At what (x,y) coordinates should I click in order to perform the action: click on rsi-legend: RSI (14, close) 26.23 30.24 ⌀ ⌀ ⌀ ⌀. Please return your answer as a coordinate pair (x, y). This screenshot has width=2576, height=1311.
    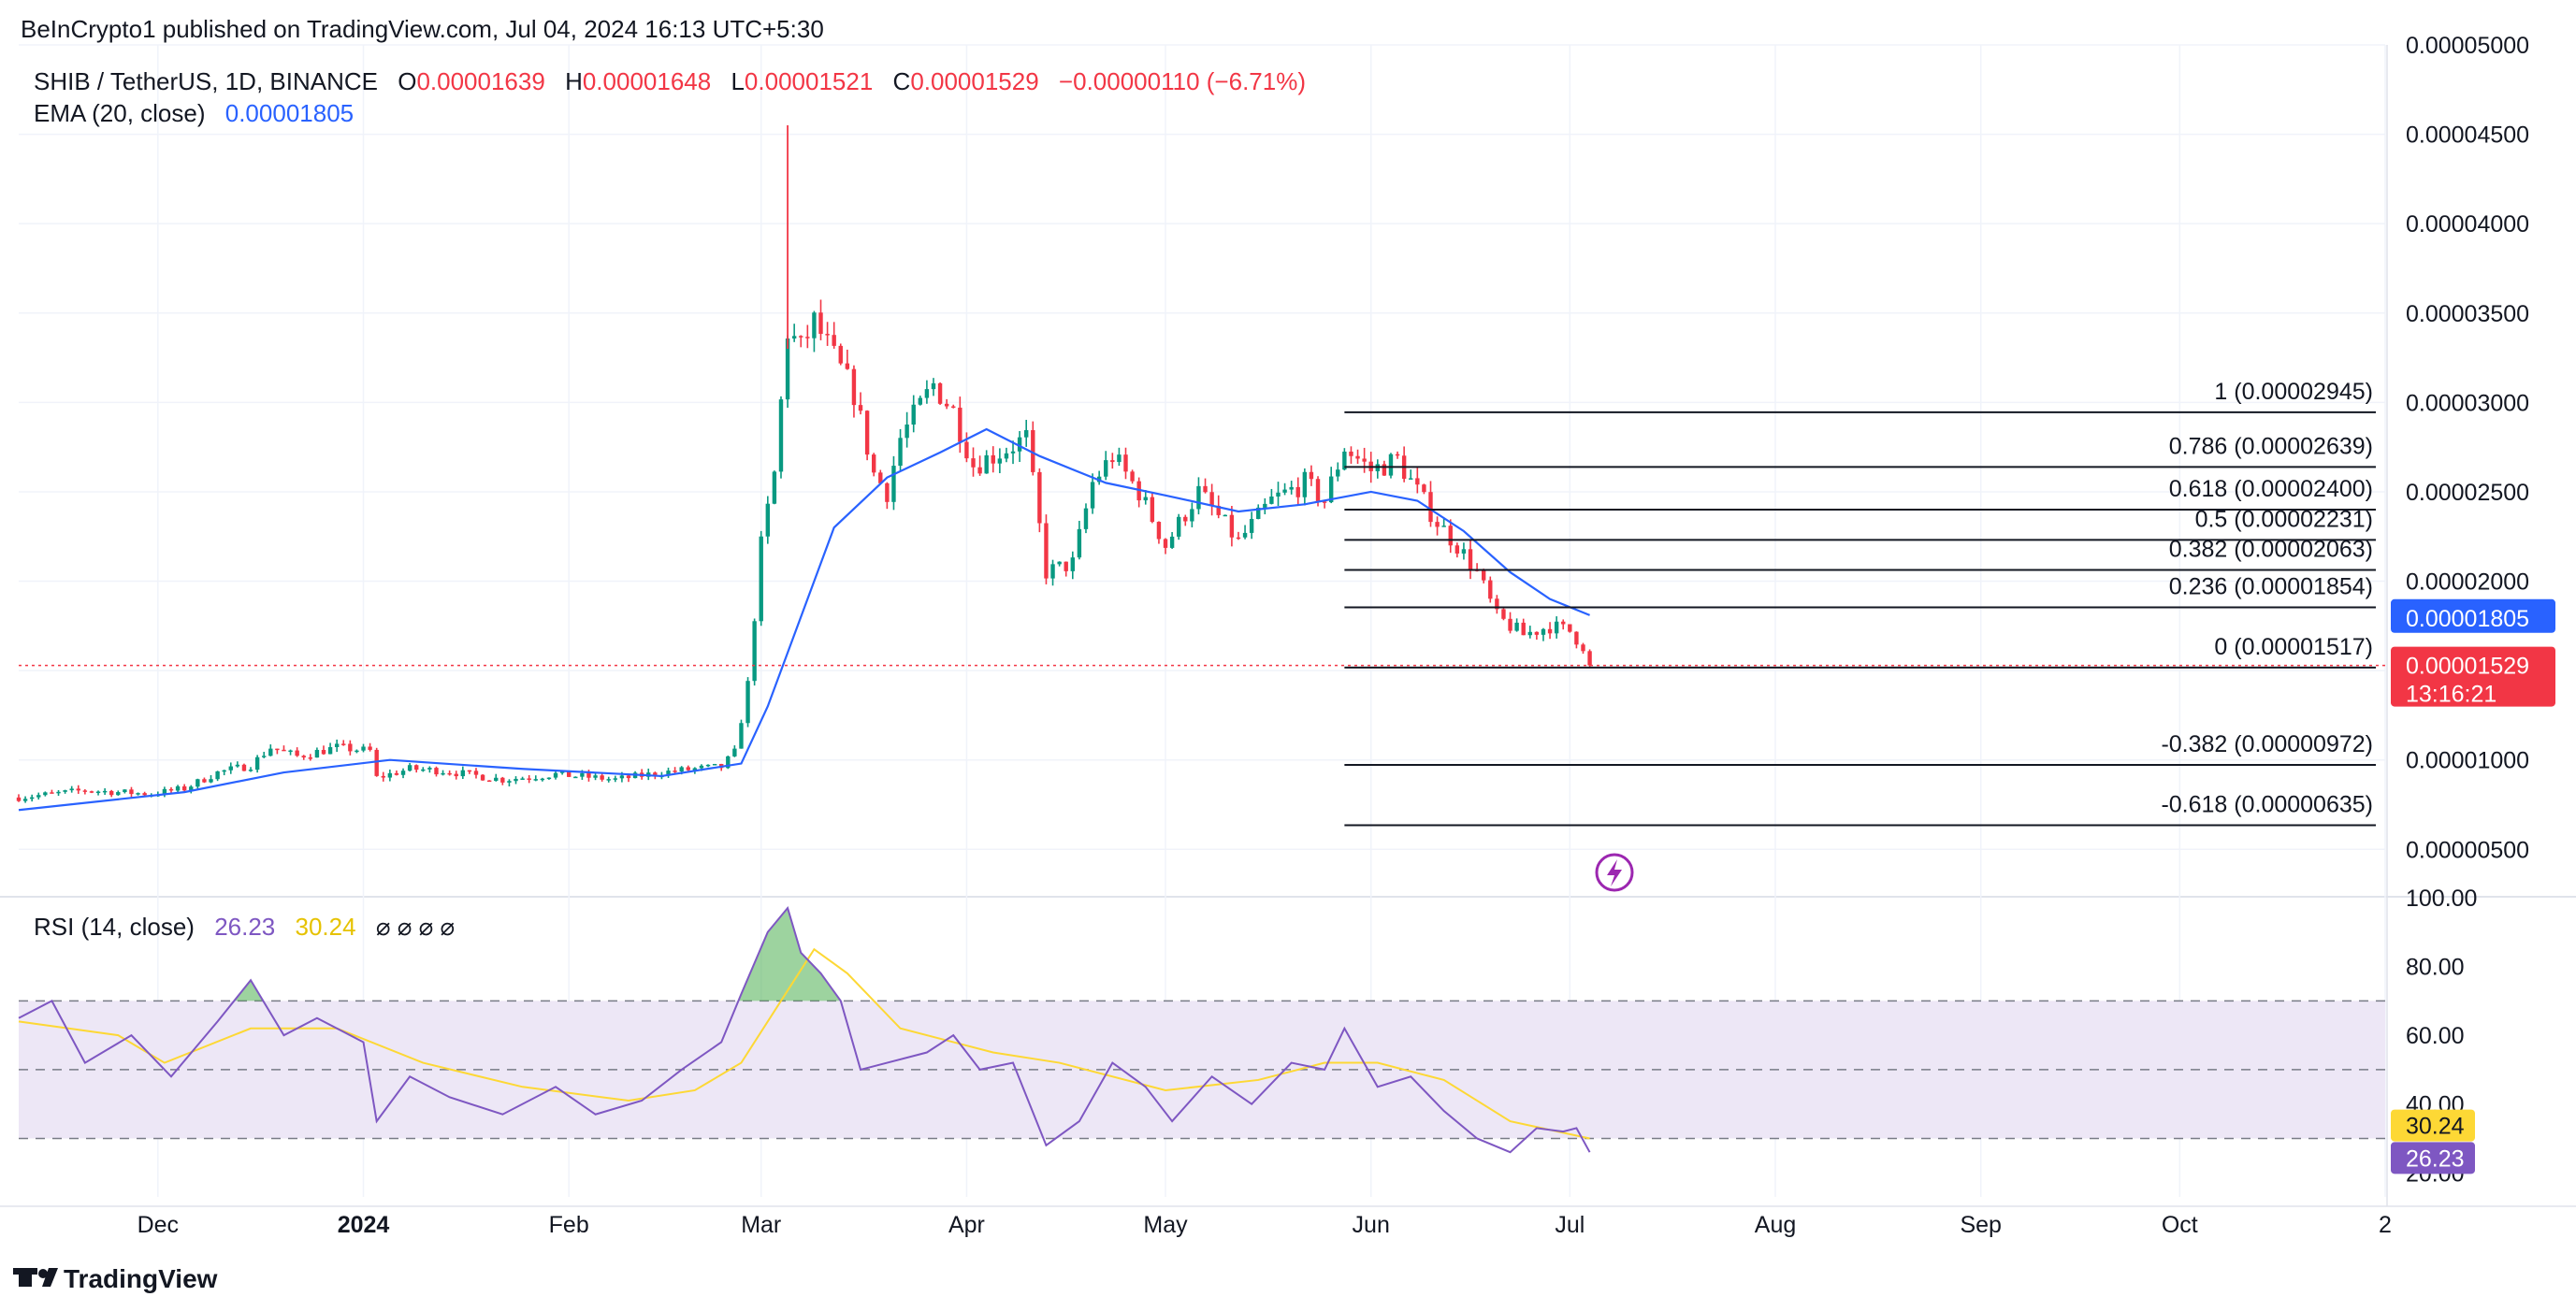
    Looking at the image, I should click on (245, 927).